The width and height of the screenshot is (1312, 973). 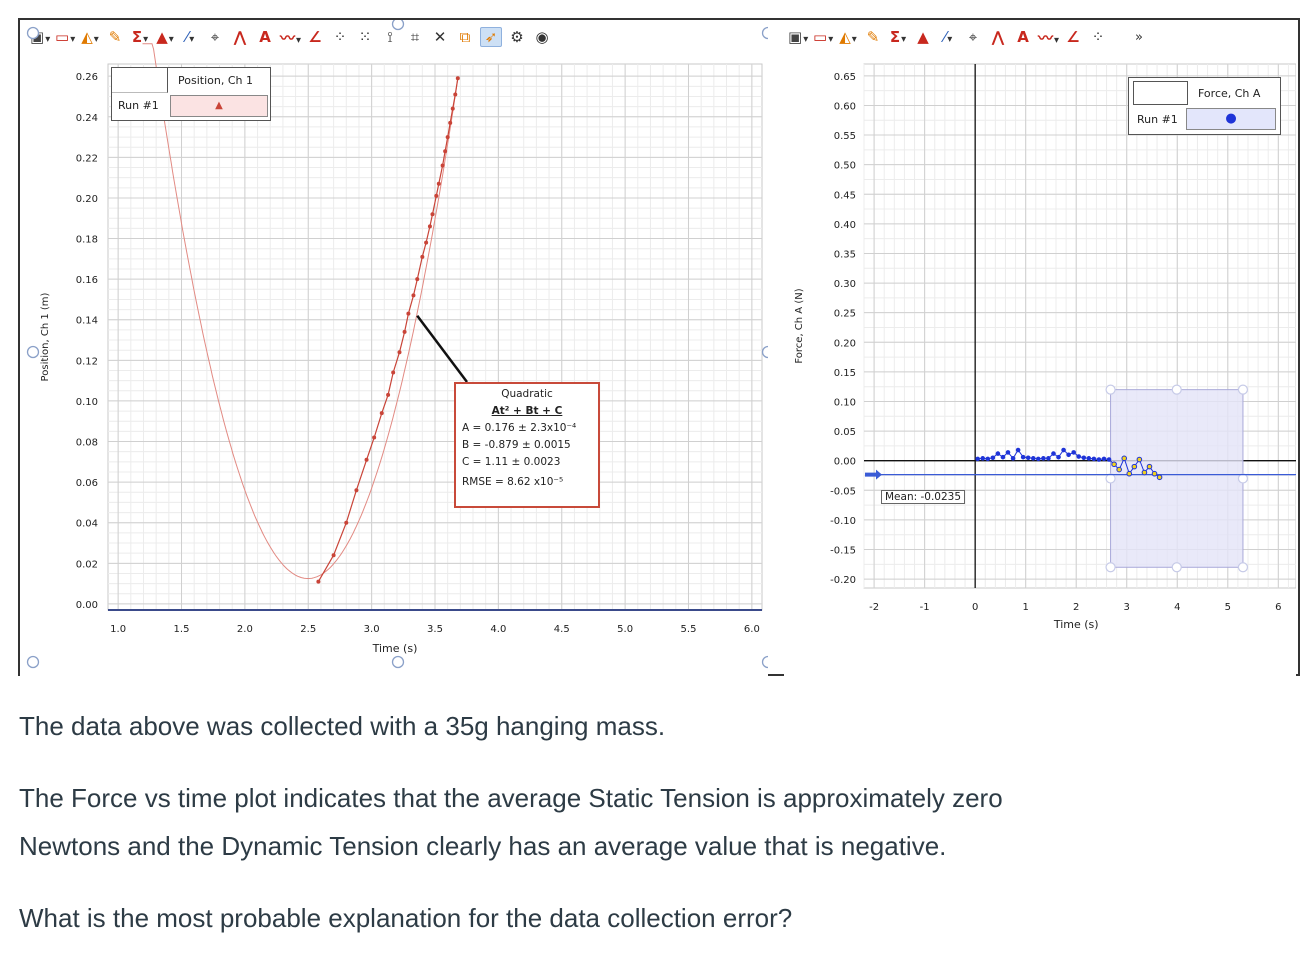 I want to click on fit-coefficient-b: B = -0.879 ± 0.0015, so click(x=516, y=445).